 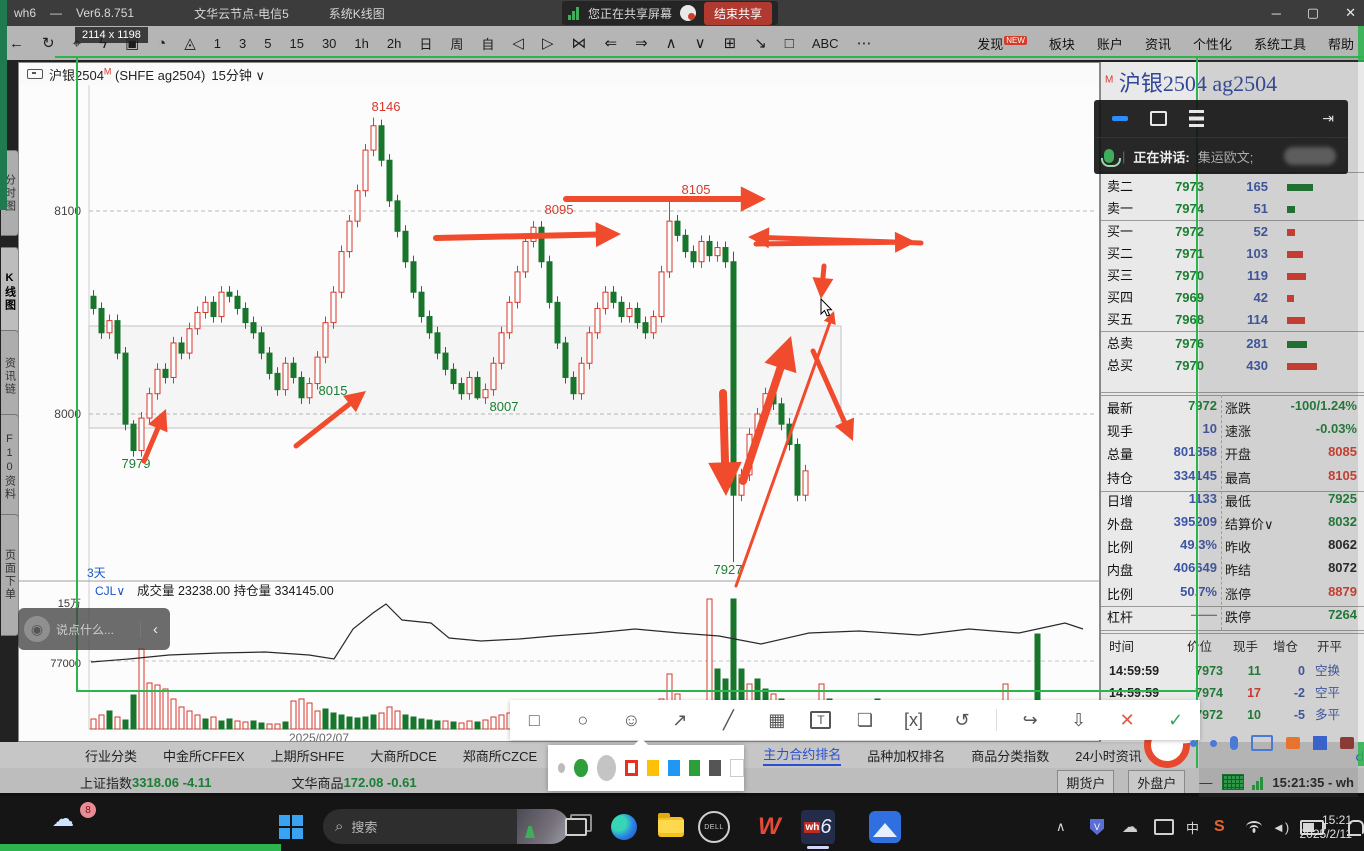 I want to click on exchange-tab-24小时资讯: 24小时资讯, so click(x=1108, y=756).